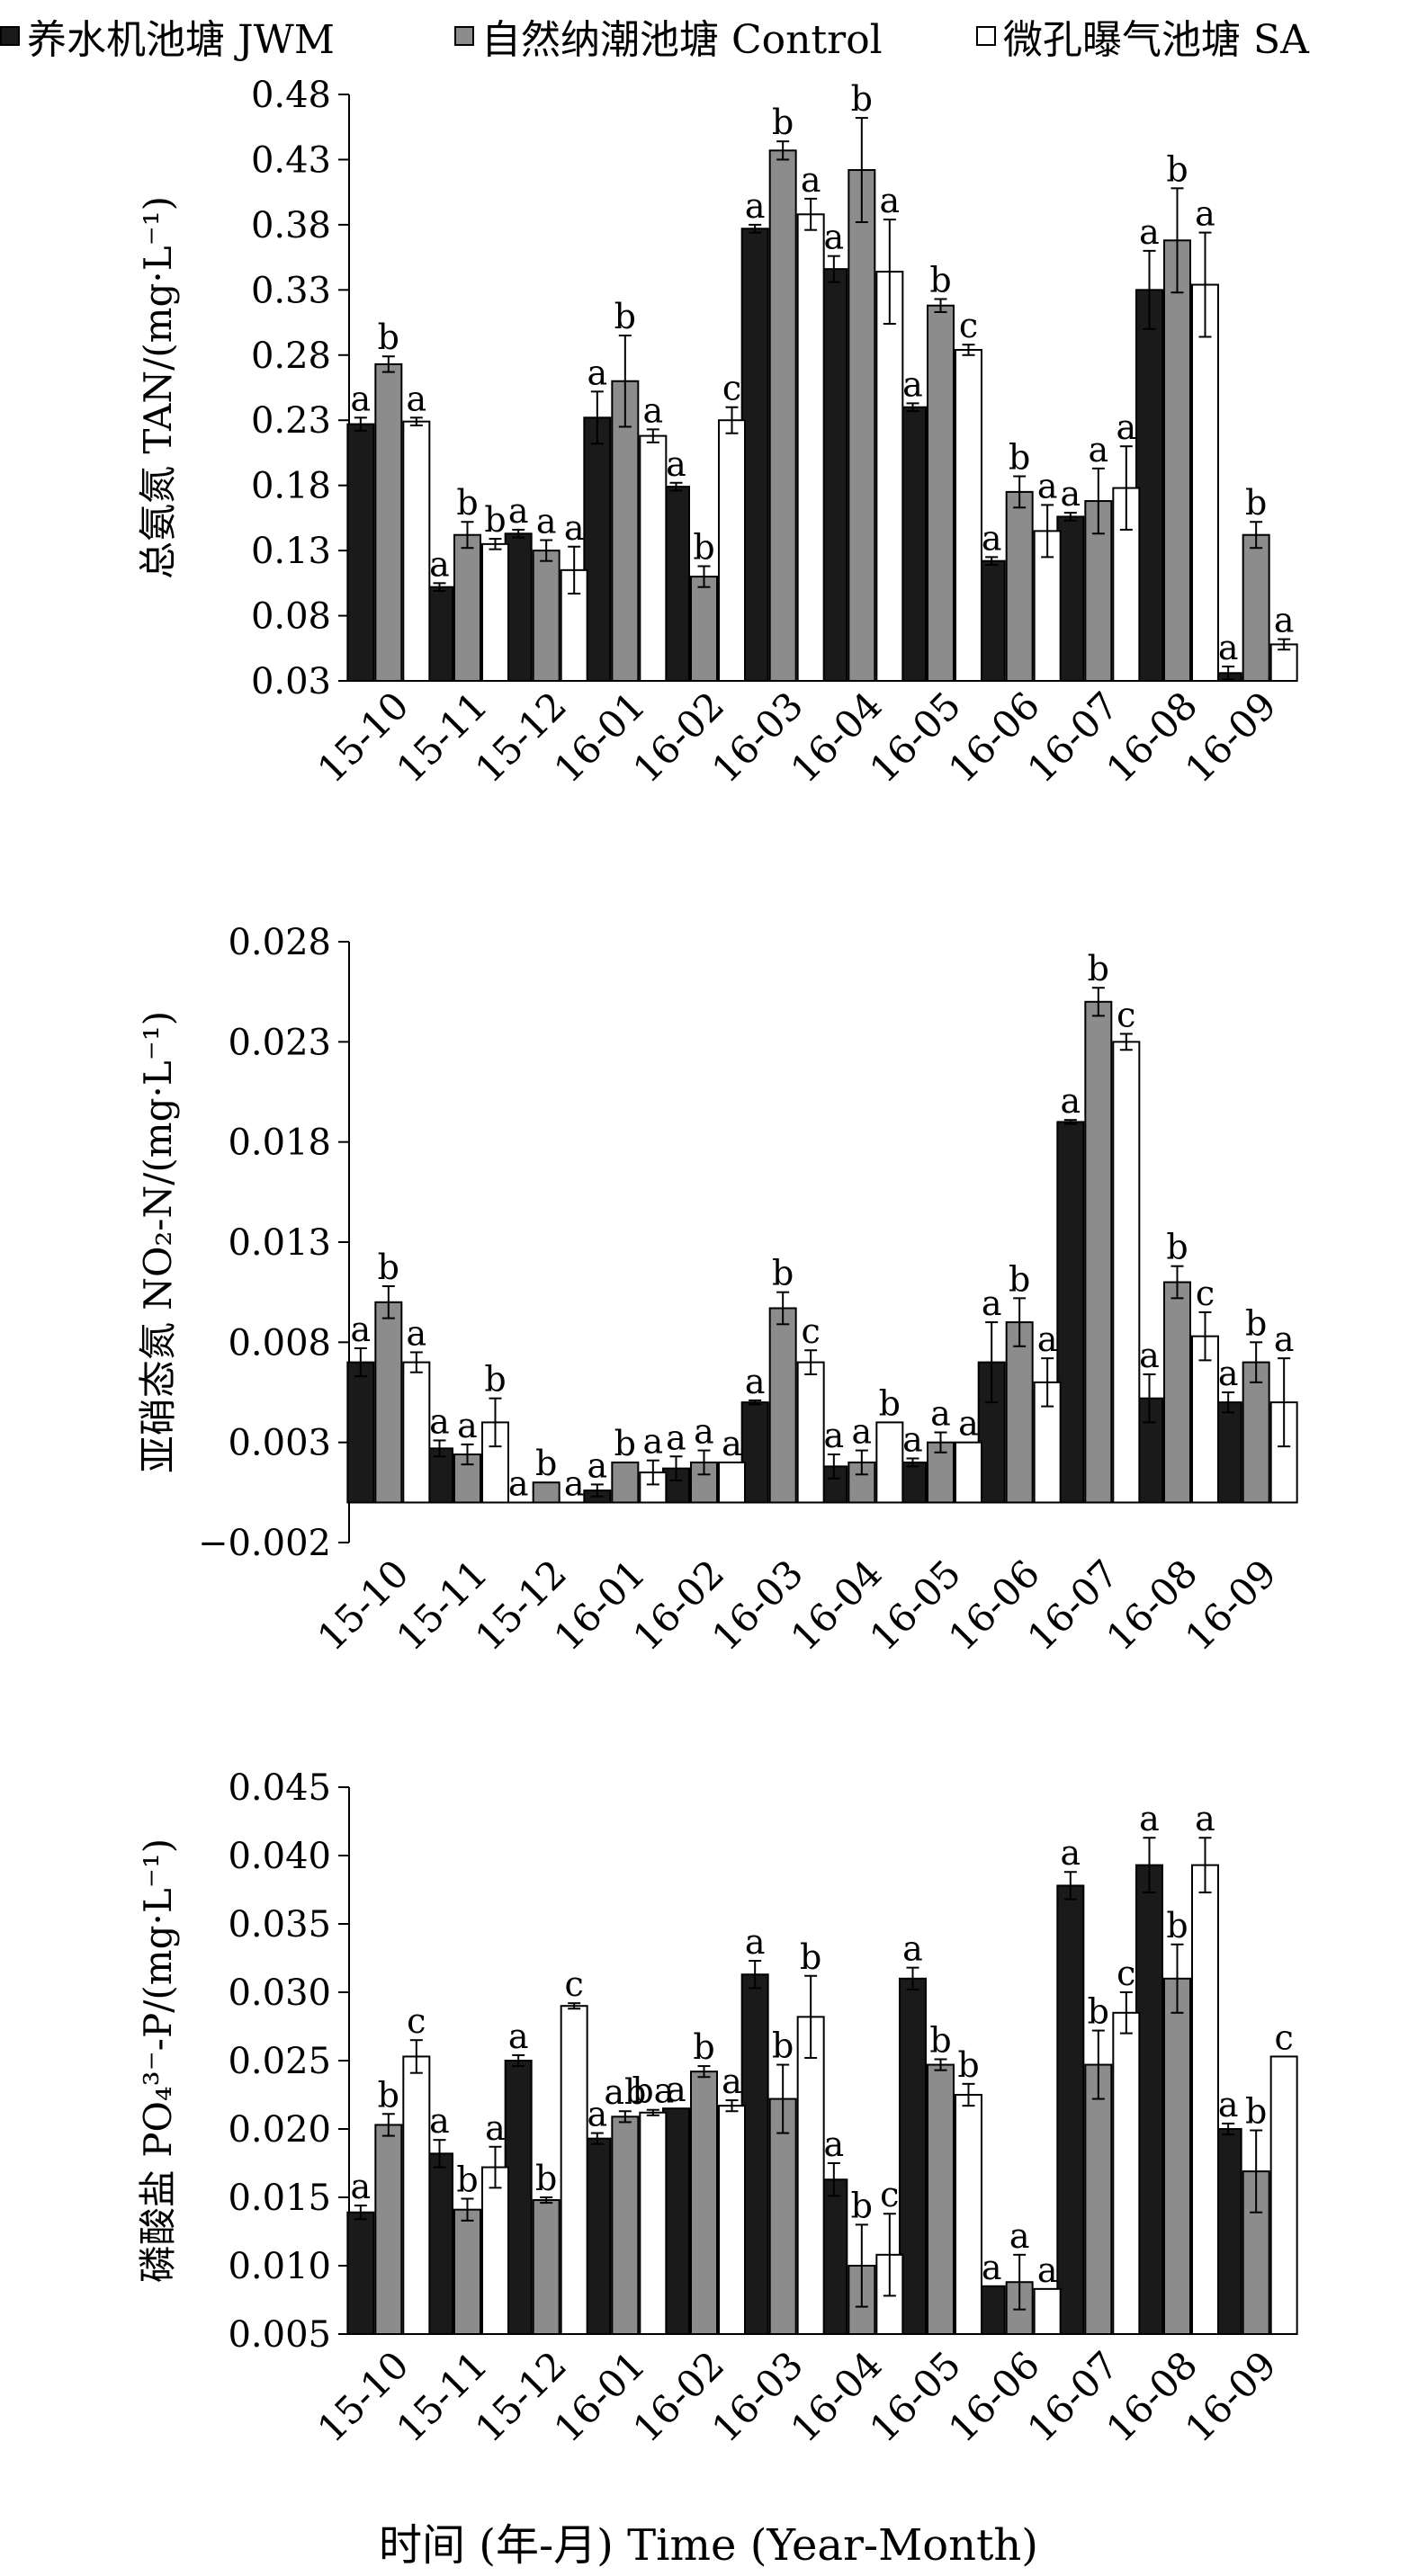  Describe the element at coordinates (754, 455) in the screenshot. I see `chart1-bar-16-03-s1` at that location.